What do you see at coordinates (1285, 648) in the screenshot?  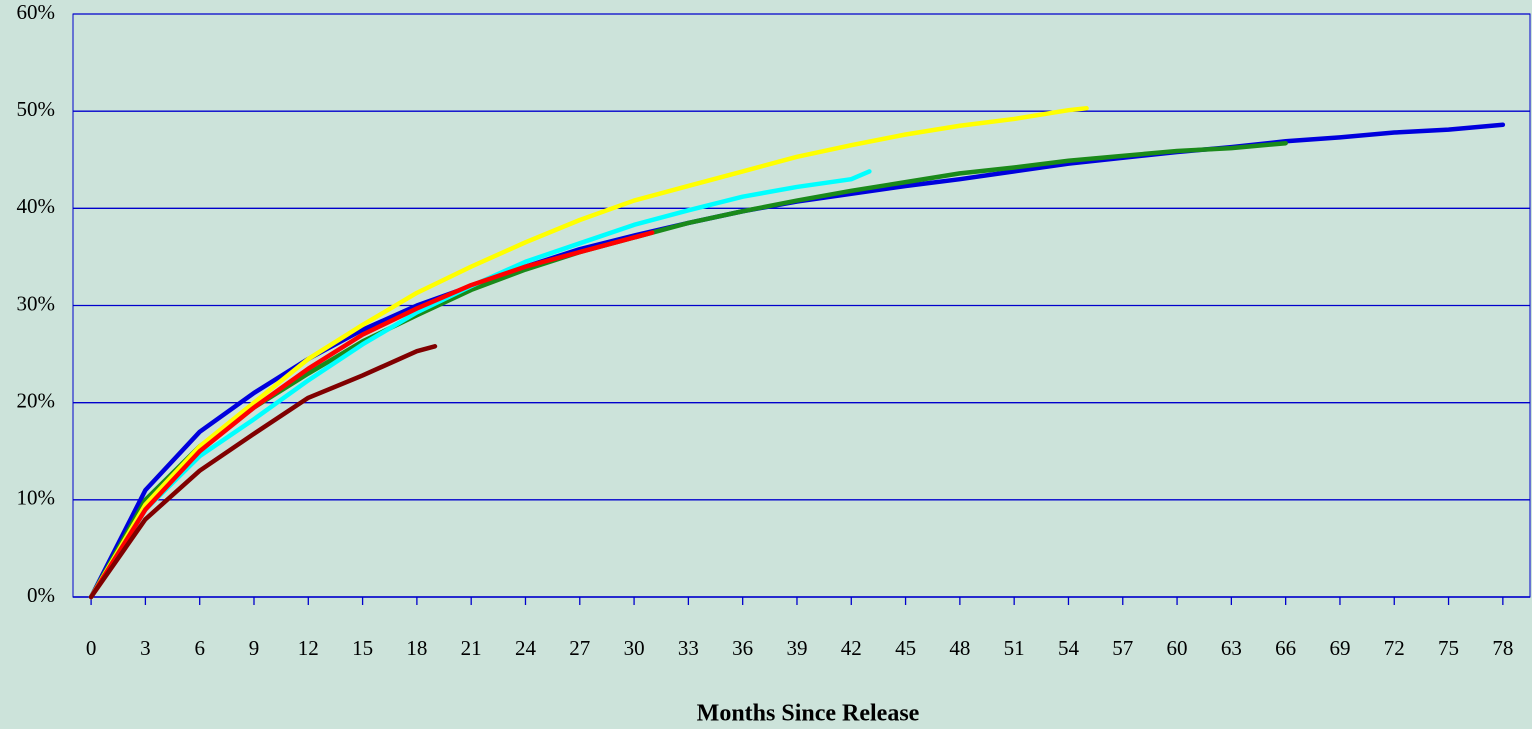 I see `x-tick-label: 66` at bounding box center [1285, 648].